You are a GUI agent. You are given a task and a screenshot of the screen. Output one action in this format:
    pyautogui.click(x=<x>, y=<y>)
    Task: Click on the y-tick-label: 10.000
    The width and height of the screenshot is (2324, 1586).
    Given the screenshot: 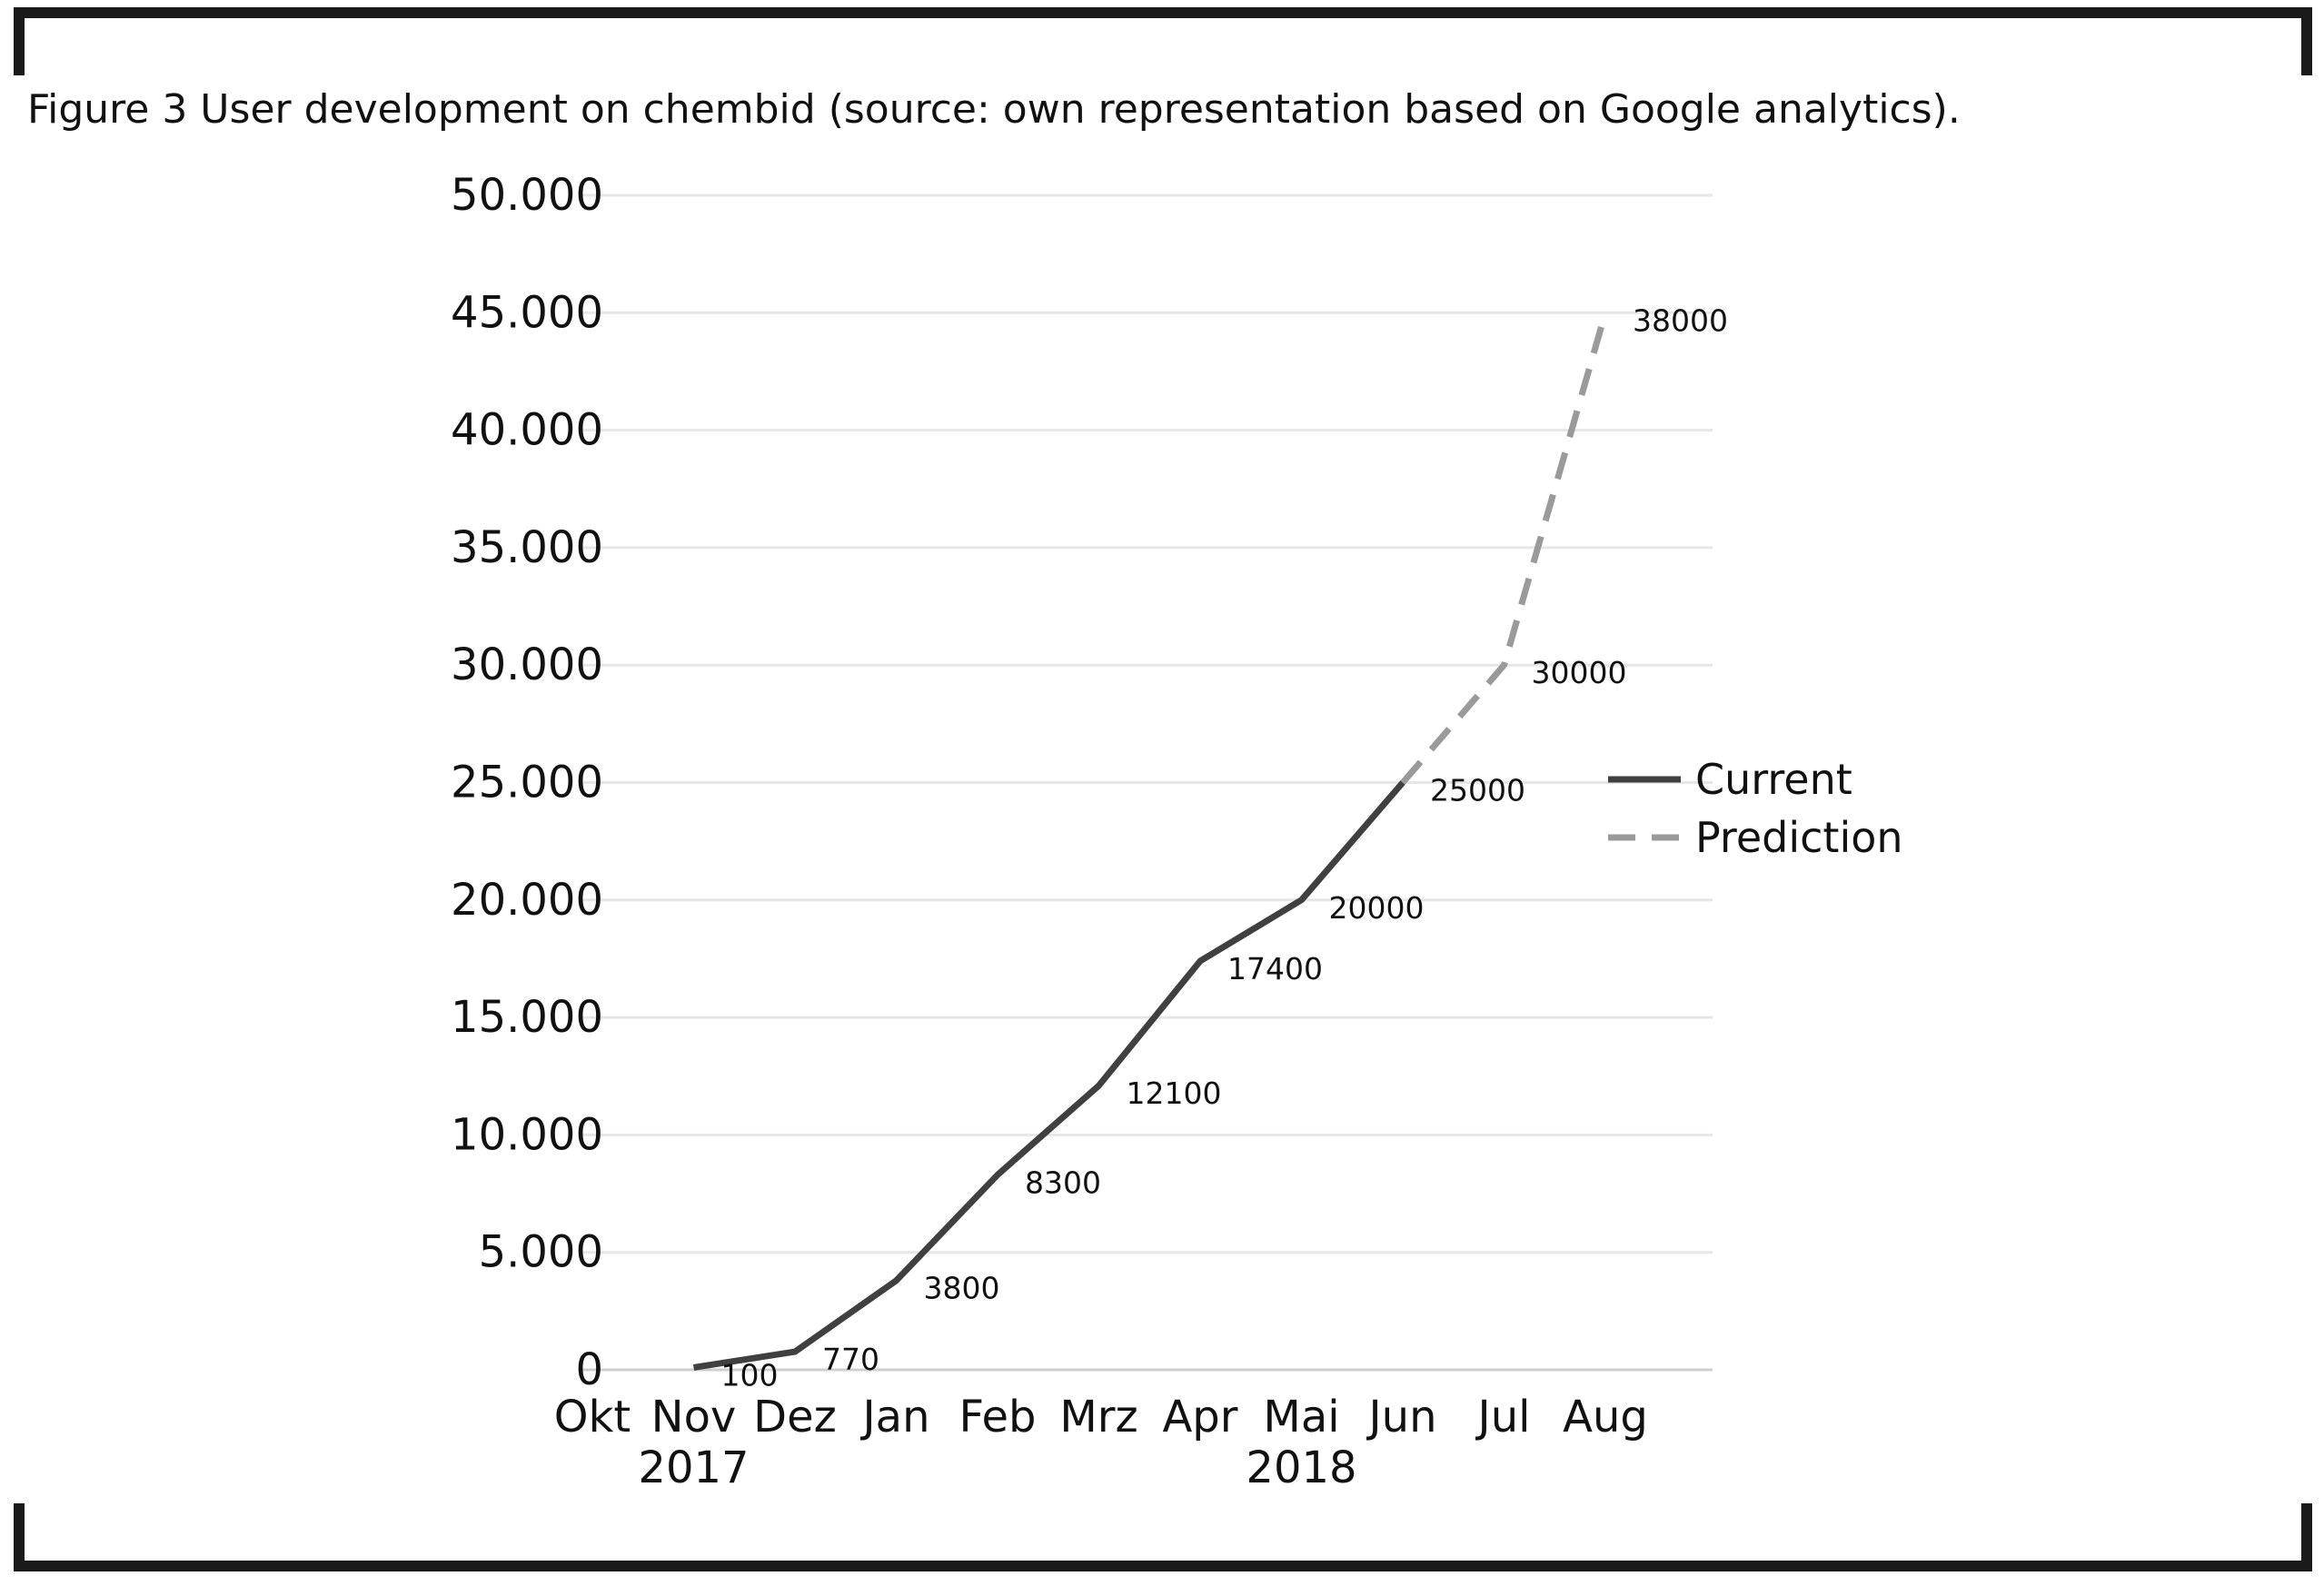 What is the action you would take?
    pyautogui.click(x=527, y=1134)
    